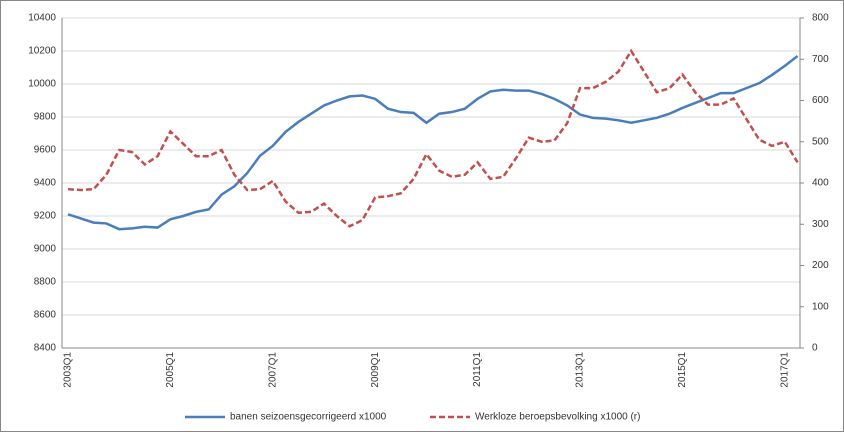 Image resolution: width=844 pixels, height=432 pixels. Describe the element at coordinates (375, 370) in the screenshot. I see `x-tick-label: 2009Q1` at that location.